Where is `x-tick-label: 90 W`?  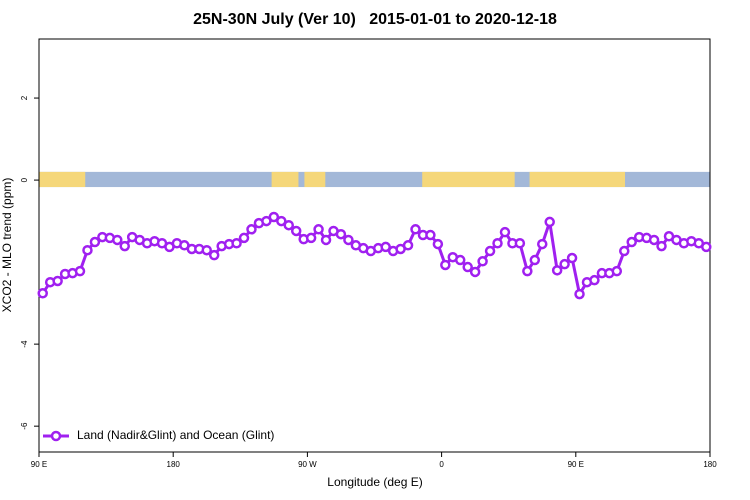 x-tick-label: 90 W is located at coordinates (307, 464).